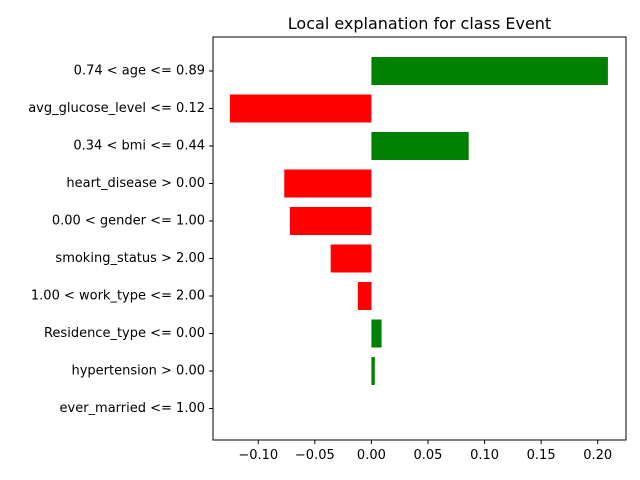 Image resolution: width=640 pixels, height=480 pixels. I want to click on y-tick-label: 0.00 < gender <= 1.00, so click(128, 221).